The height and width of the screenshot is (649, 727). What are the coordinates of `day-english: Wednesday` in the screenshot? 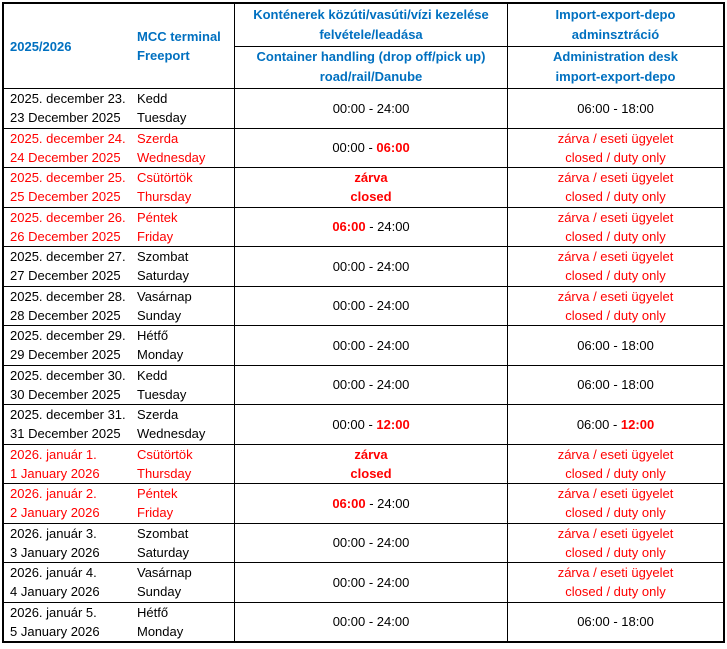 It's located at (171, 157).